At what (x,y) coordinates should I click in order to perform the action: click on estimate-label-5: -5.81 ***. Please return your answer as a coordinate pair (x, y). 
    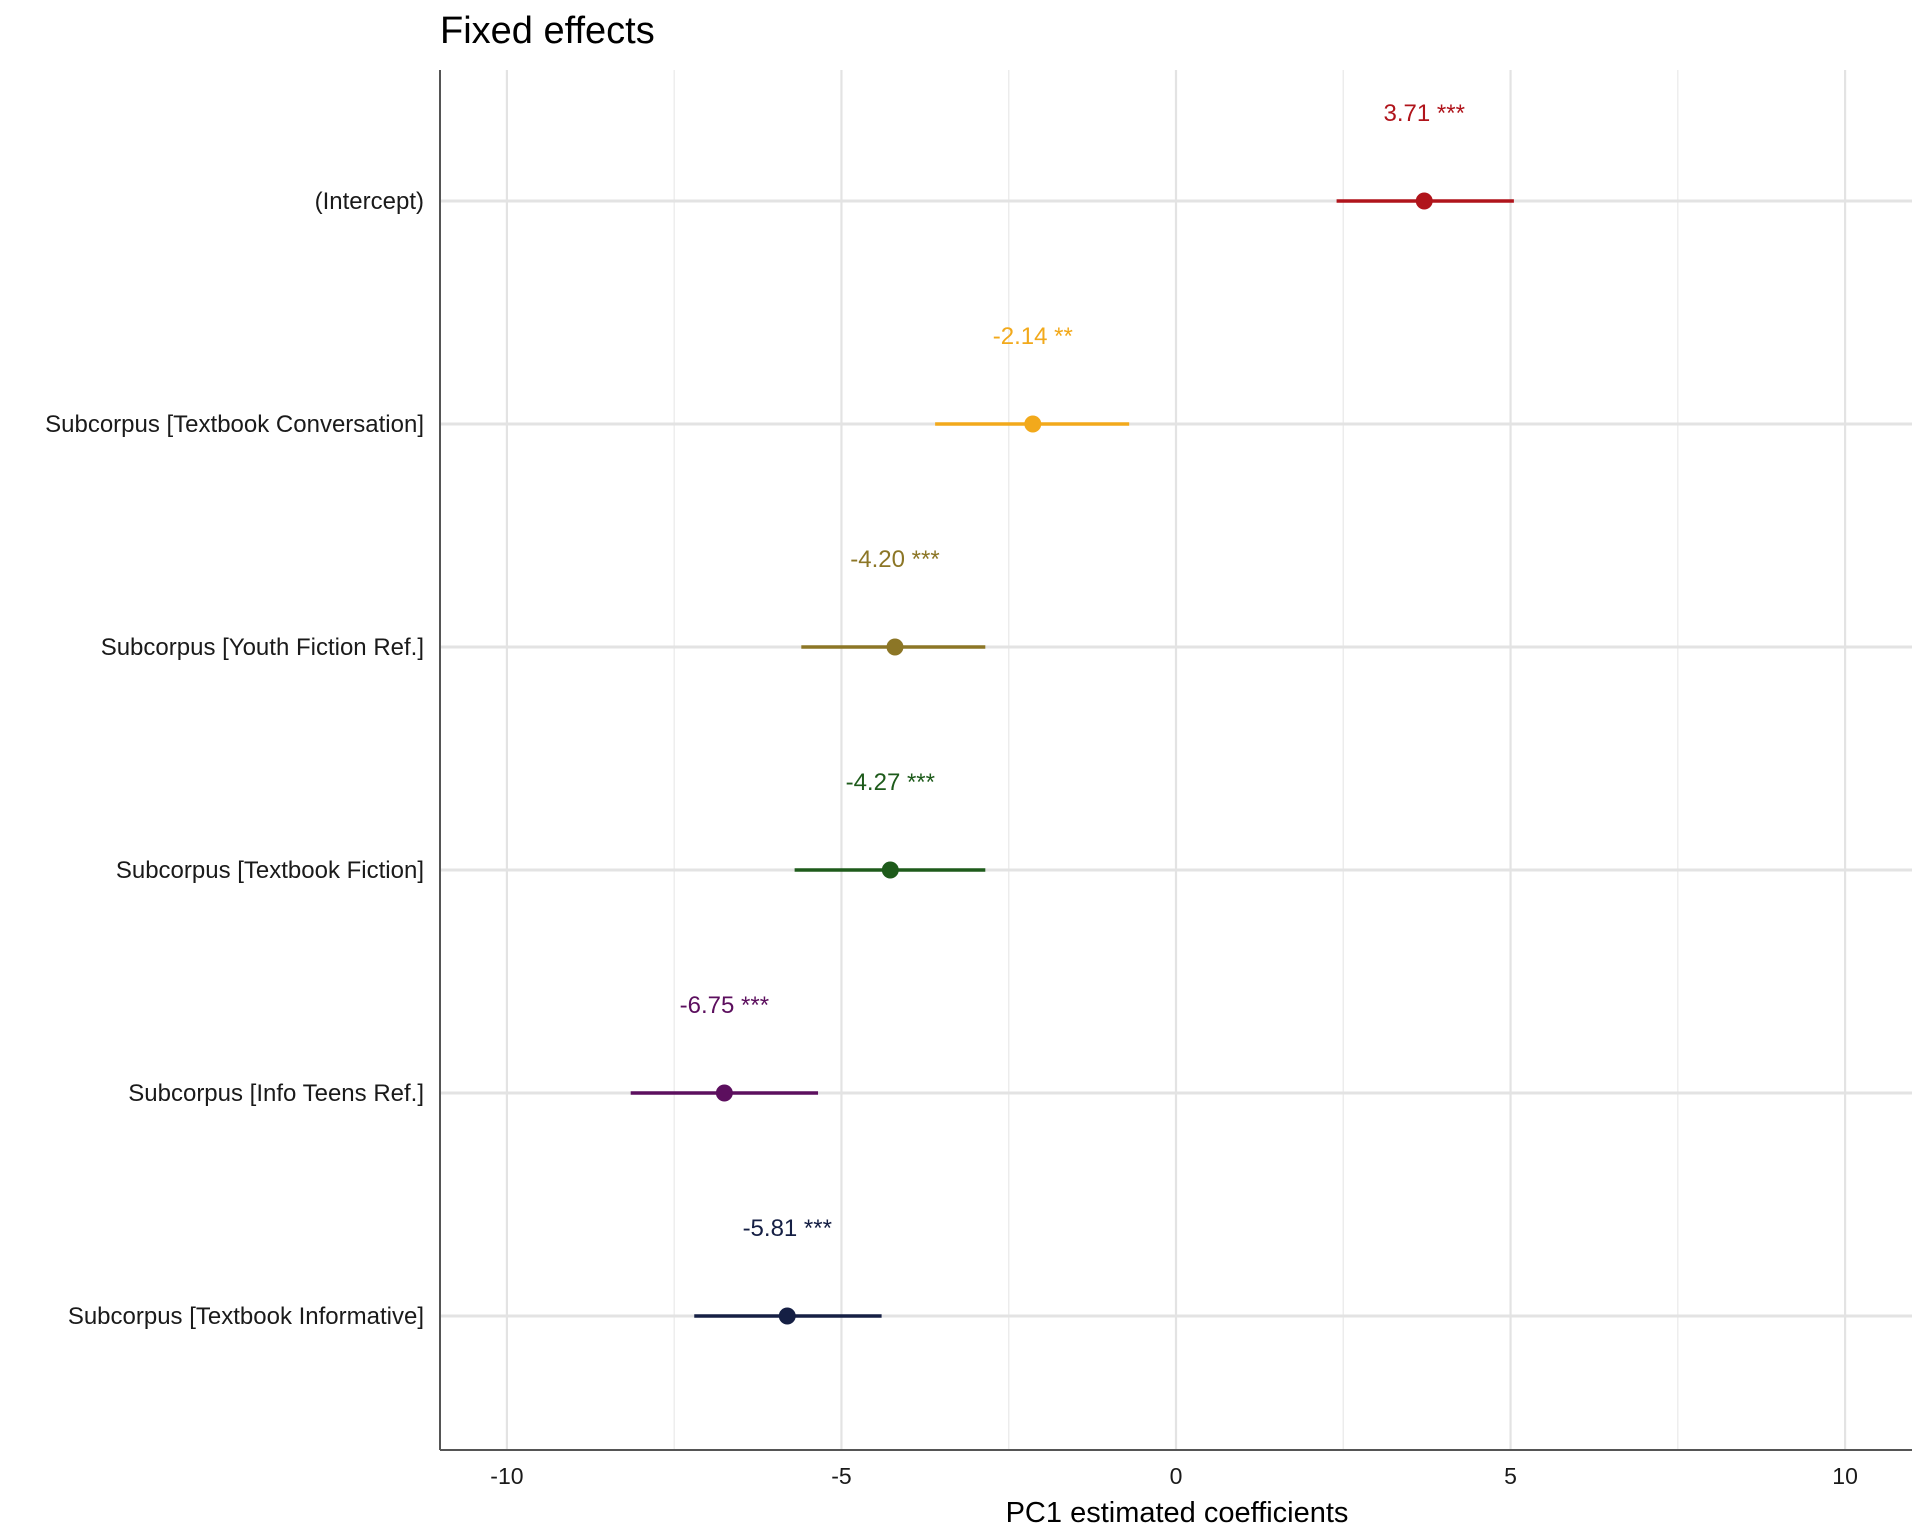
    Looking at the image, I should click on (787, 1228).